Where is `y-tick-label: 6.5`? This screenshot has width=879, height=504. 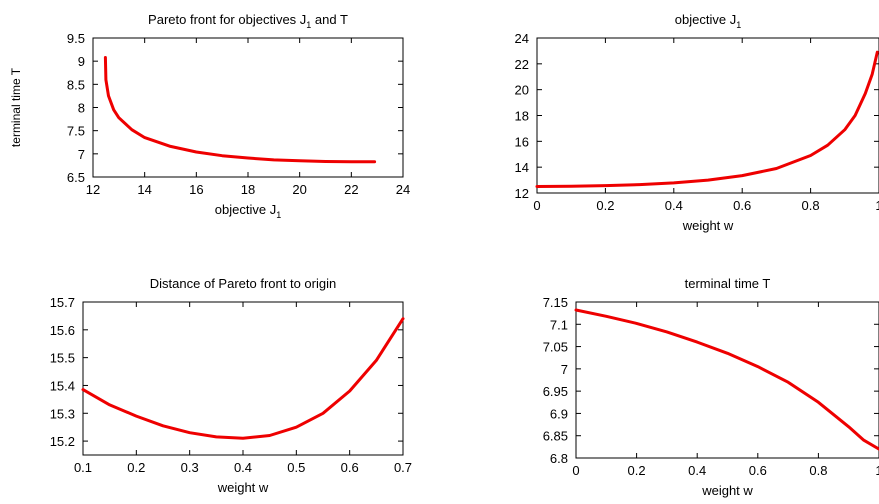
y-tick-label: 6.5 is located at coordinates (76, 177).